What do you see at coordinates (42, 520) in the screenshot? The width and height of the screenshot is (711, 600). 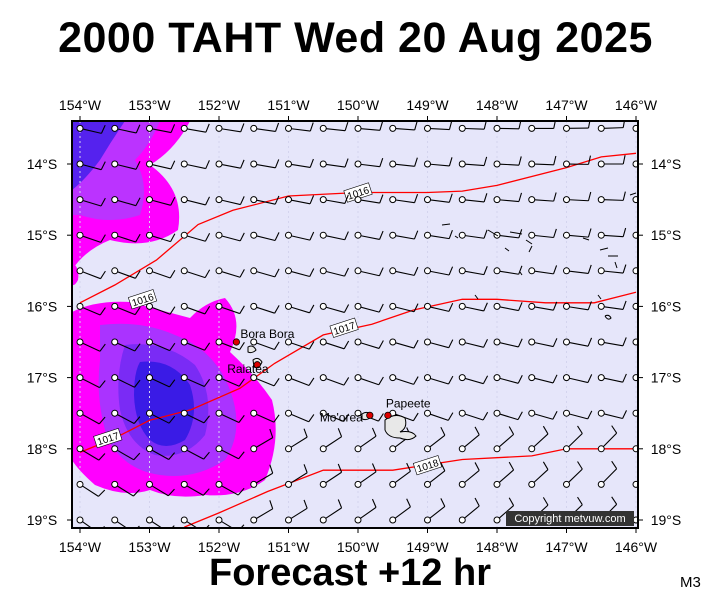 I see `lat-label-left: 19°S` at bounding box center [42, 520].